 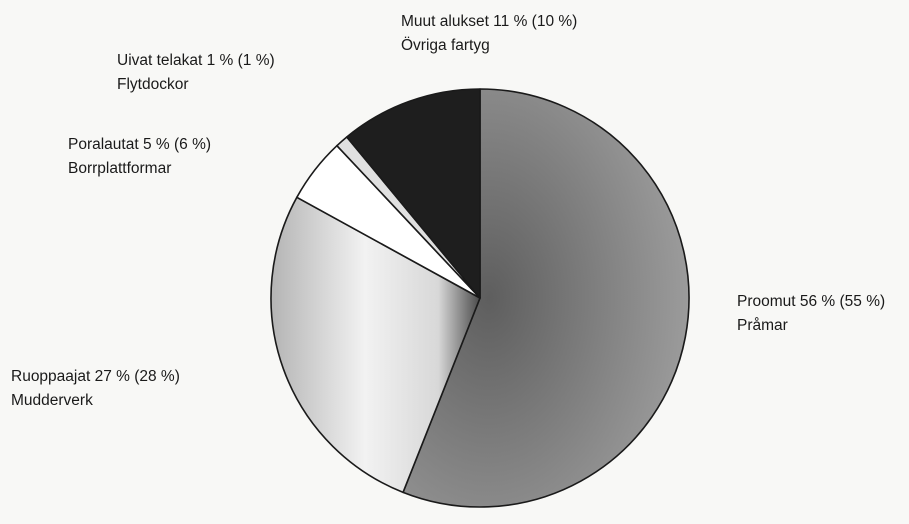 I want to click on label-poralautat: Poralautat 5 % (6 %) Borrplattformar, so click(x=139, y=157).